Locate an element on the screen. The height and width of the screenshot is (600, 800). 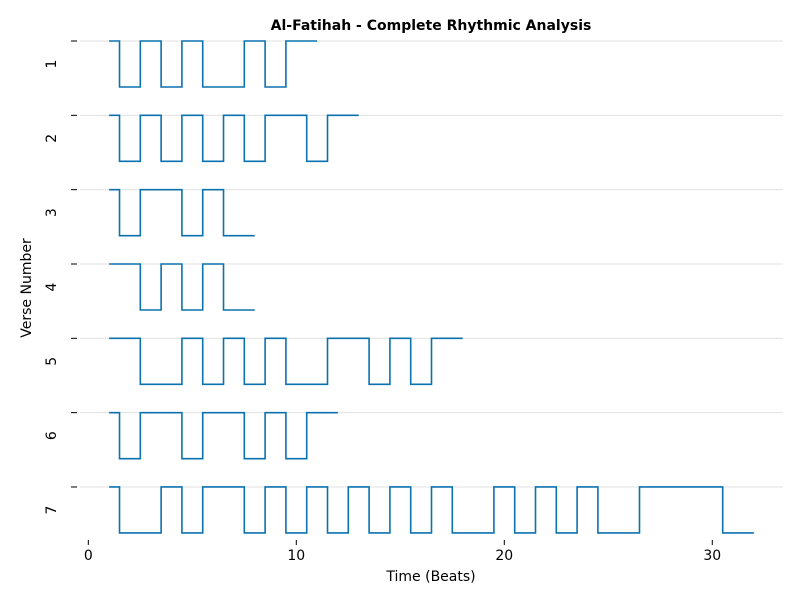
y-tick-label: 2 is located at coordinates (52, 138).